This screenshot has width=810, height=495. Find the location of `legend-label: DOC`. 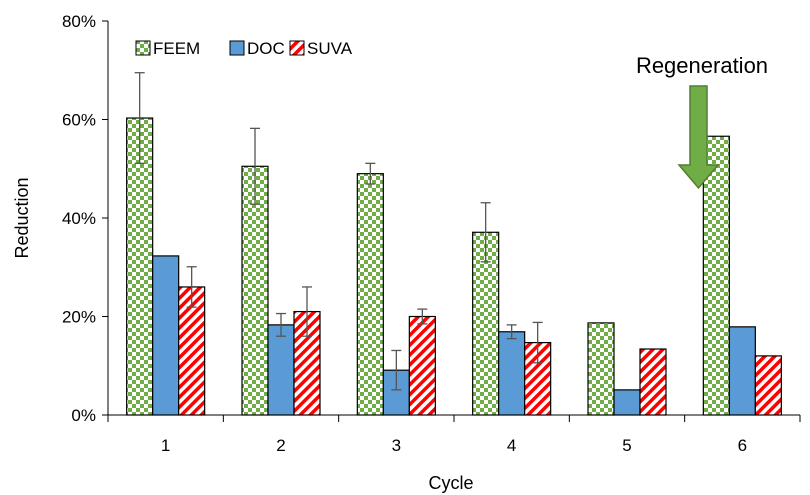

legend-label: DOC is located at coordinates (266, 48).